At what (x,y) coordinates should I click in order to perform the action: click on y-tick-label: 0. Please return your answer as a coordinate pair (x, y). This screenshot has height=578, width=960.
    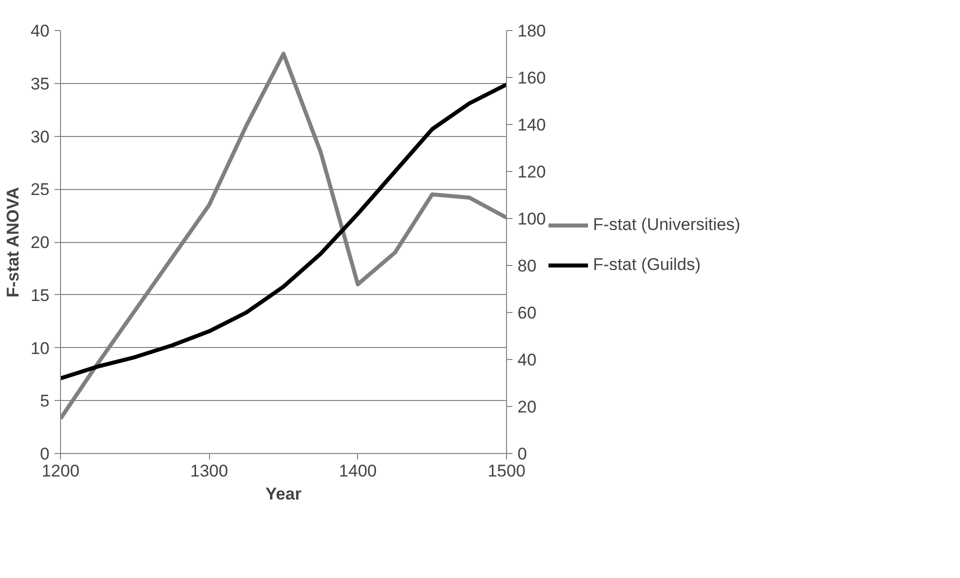
    Looking at the image, I should click on (45, 454).